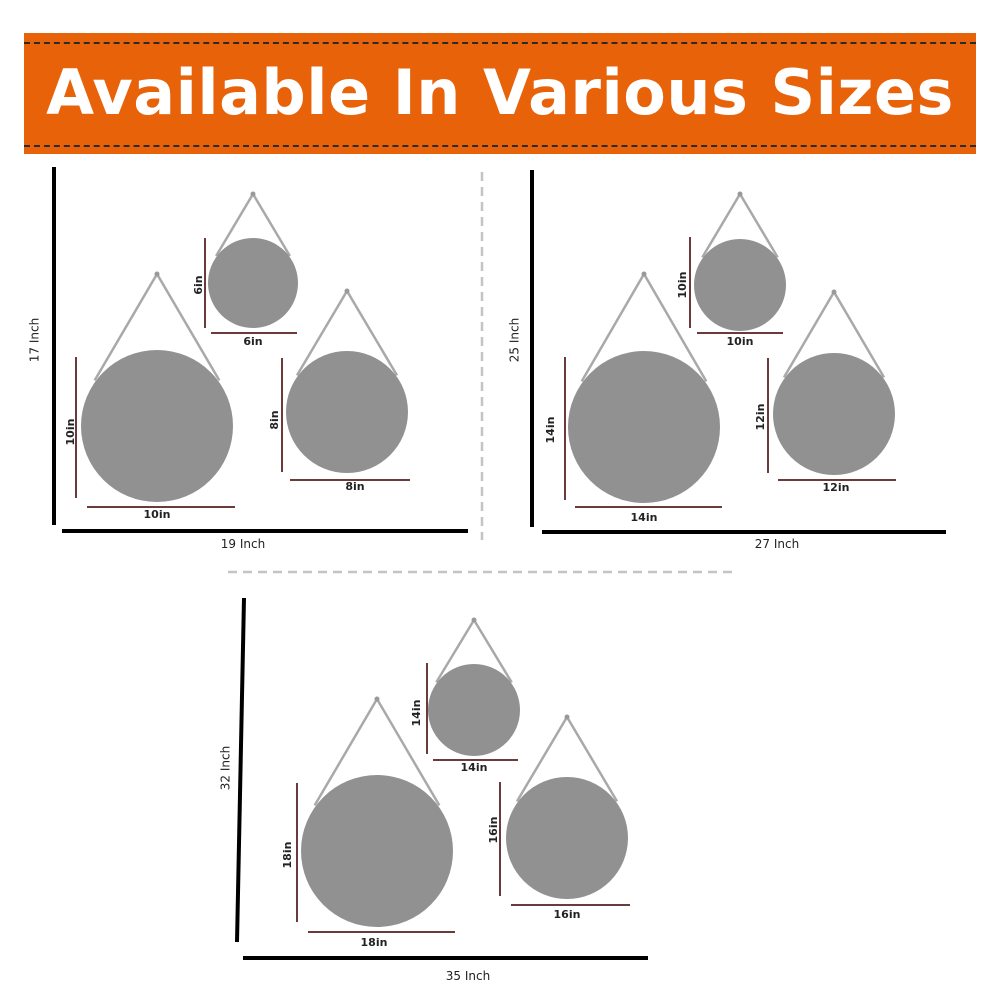  I want to click on mirror-height-label: 6in, so click(198, 284).